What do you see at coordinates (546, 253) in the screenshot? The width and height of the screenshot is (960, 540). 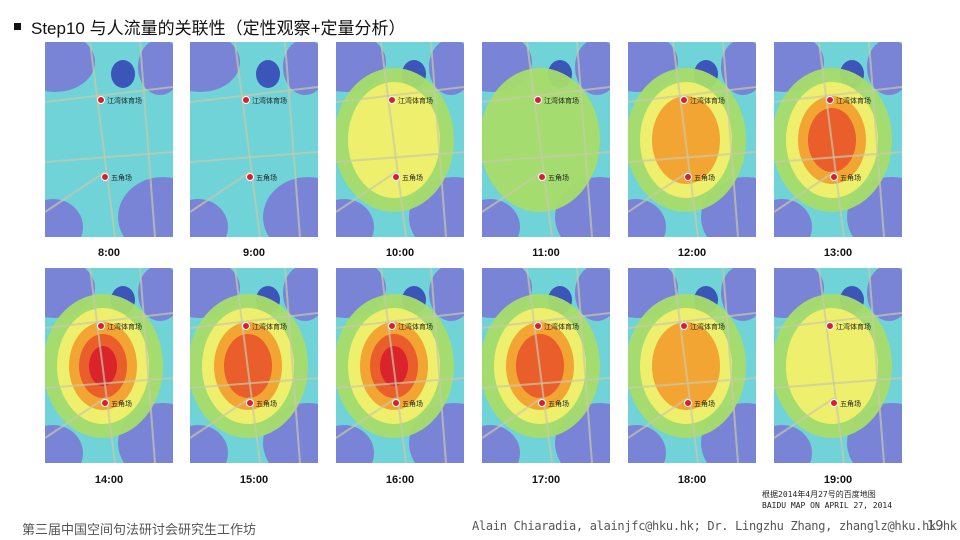 I see `time-label: 11:00` at bounding box center [546, 253].